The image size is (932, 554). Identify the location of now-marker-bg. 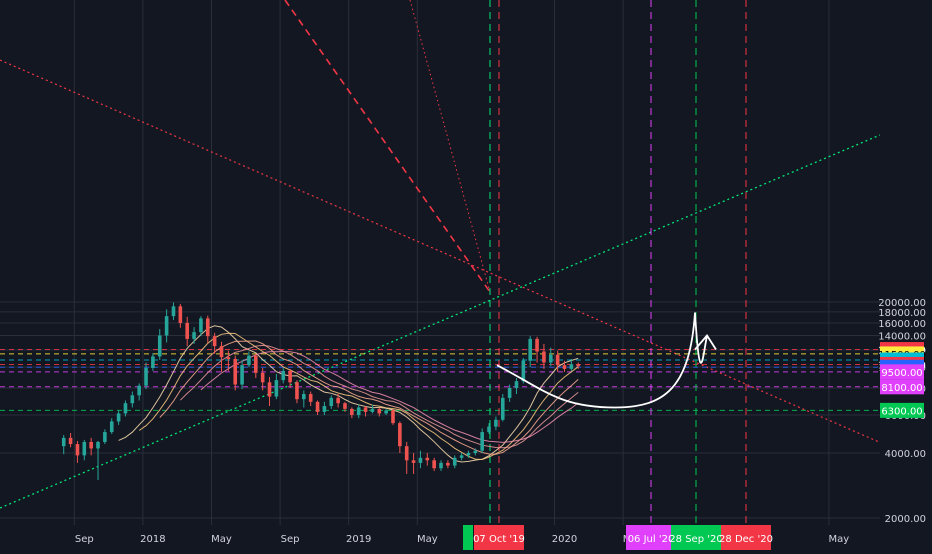
(468, 537).